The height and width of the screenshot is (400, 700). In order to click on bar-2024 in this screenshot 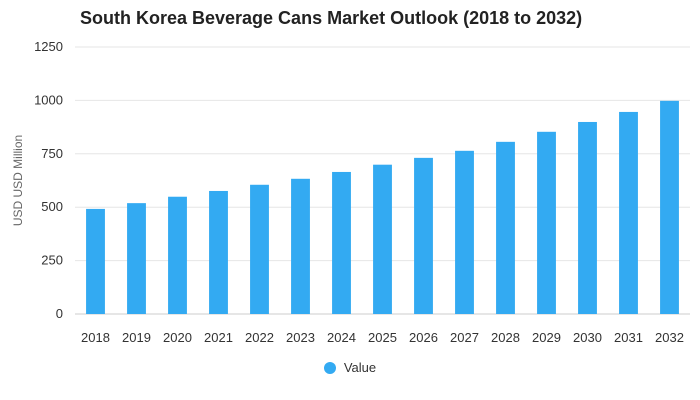, I will do `click(341, 242)`.